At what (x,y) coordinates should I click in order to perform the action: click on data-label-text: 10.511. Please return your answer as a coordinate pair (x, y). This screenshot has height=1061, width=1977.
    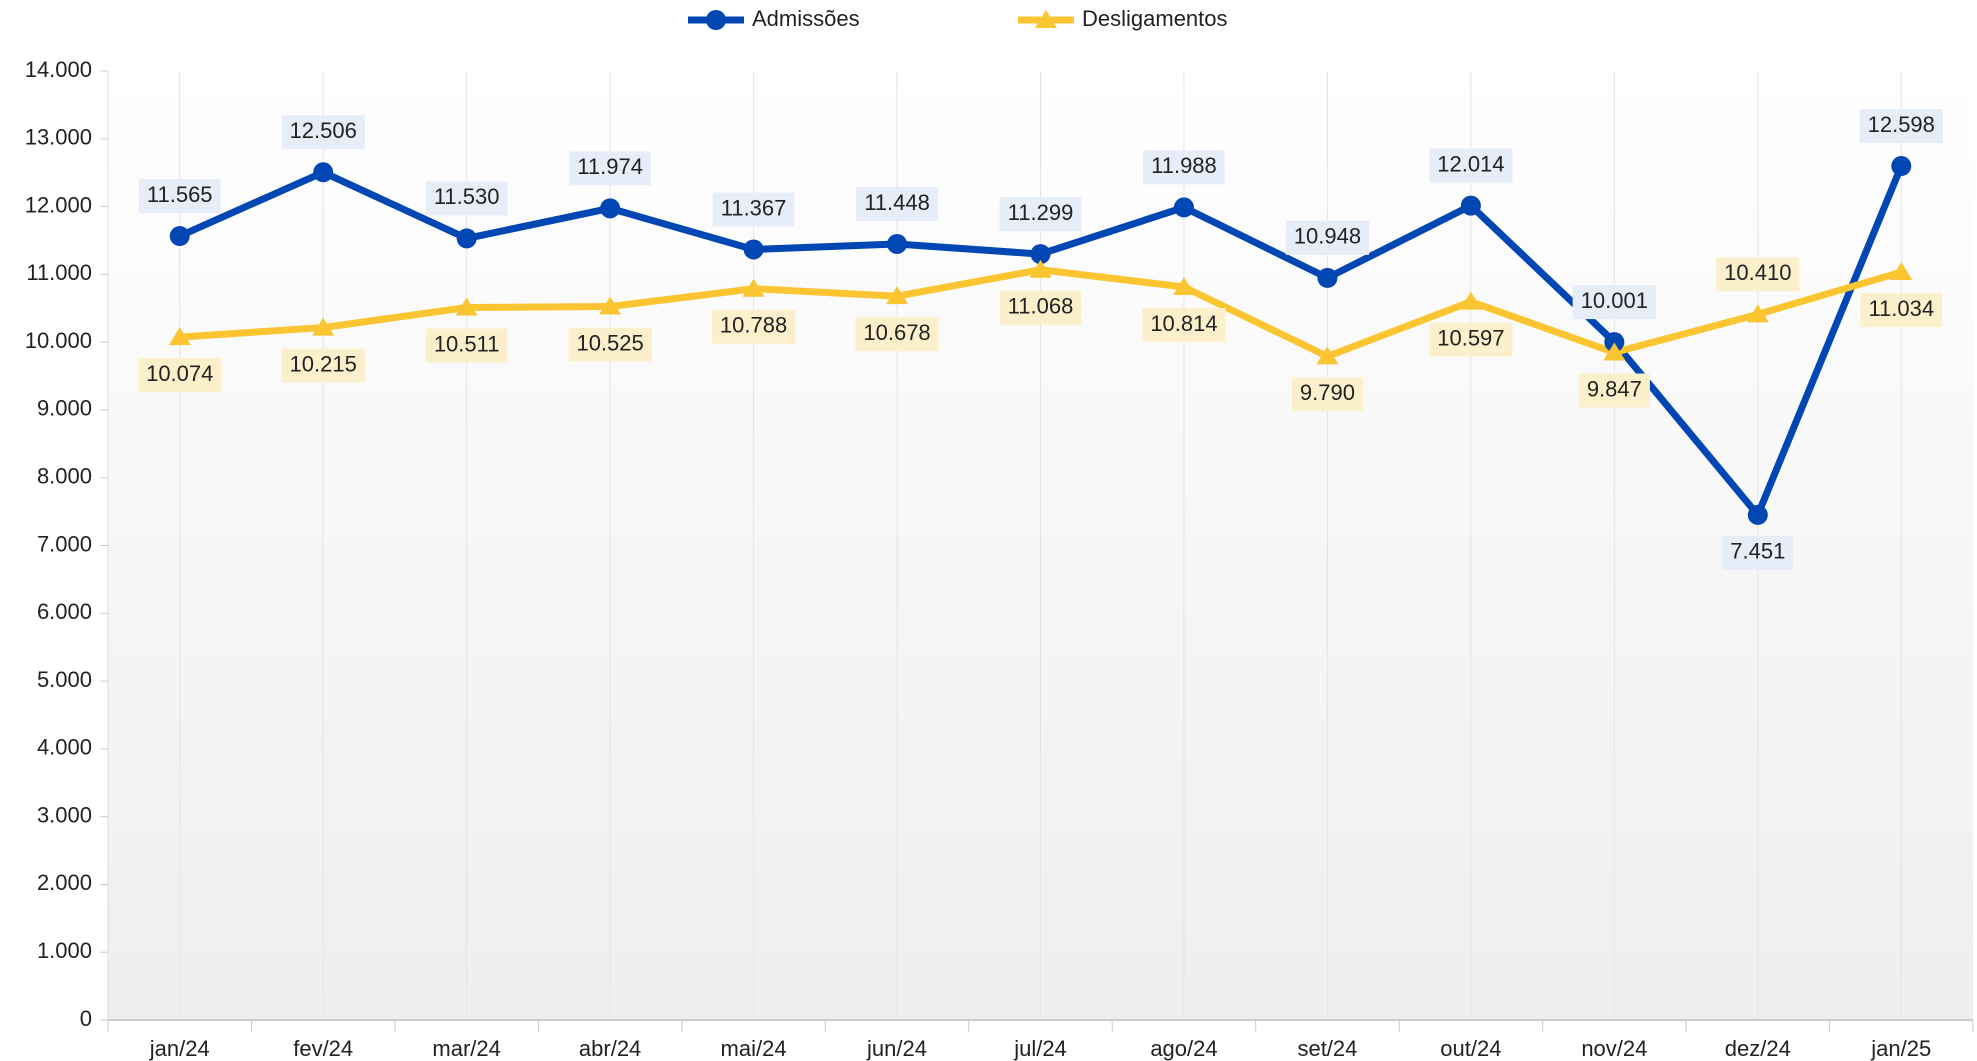
    Looking at the image, I should click on (467, 343).